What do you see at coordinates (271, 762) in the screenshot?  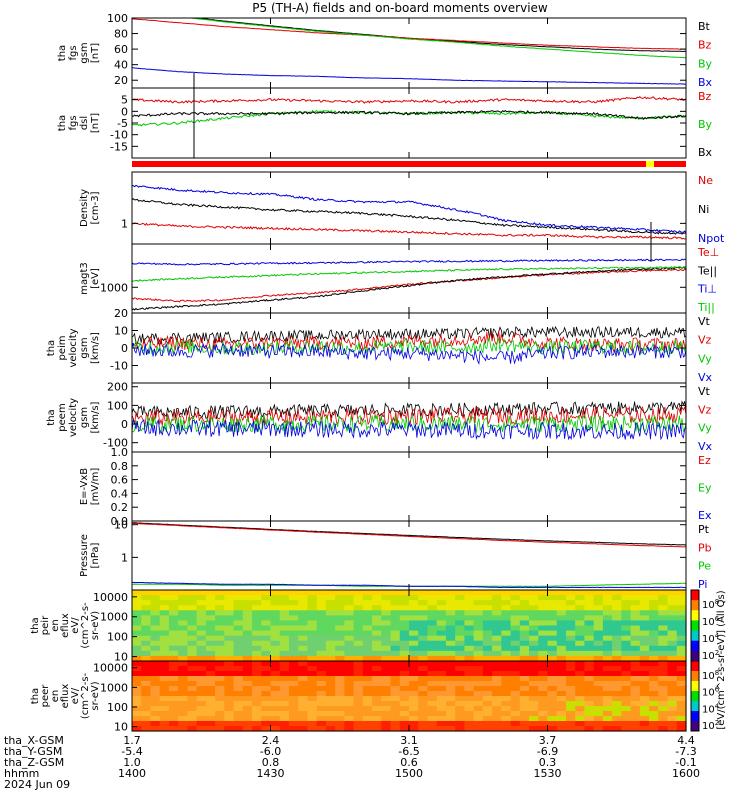 I see `x-tick-z-gsm: 0.8` at bounding box center [271, 762].